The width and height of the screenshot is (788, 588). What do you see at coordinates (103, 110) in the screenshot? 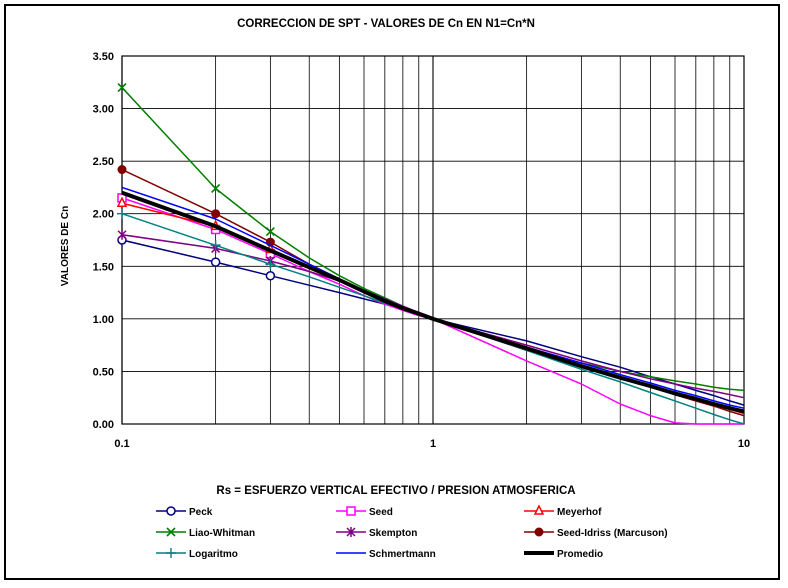
I see `y-tick-label: 3.00` at bounding box center [103, 110].